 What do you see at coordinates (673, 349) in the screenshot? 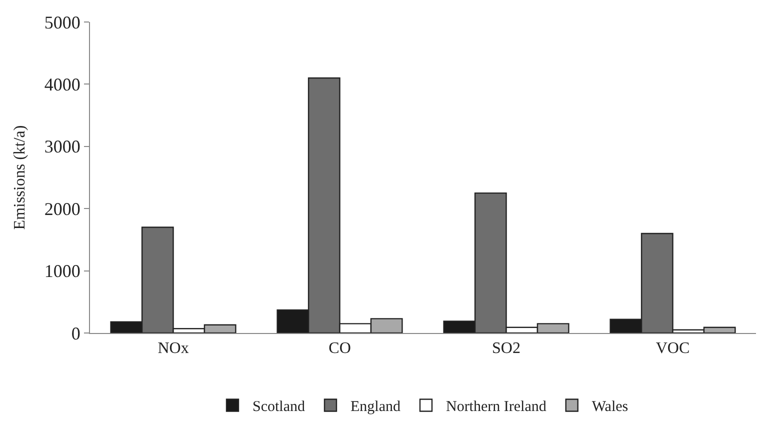
I see `x-tick-label: VOC` at bounding box center [673, 349].